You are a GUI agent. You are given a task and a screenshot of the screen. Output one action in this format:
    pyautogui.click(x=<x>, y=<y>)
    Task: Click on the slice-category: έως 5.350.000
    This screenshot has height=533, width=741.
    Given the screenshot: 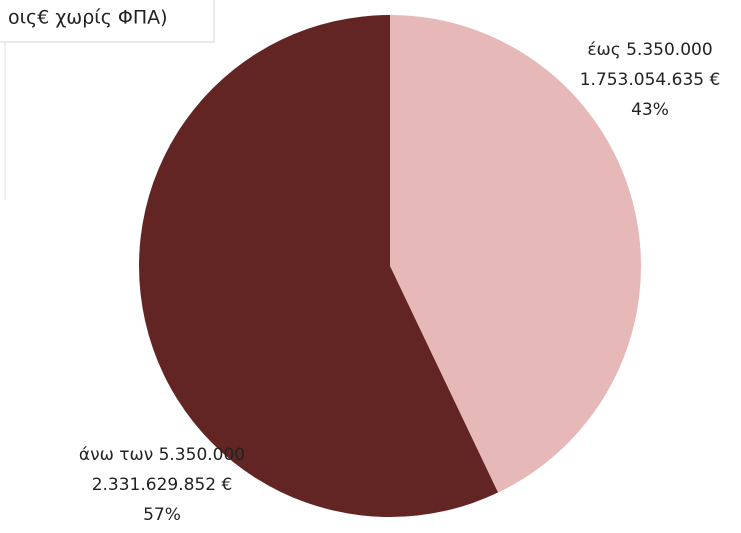 What is the action you would take?
    pyautogui.click(x=649, y=50)
    